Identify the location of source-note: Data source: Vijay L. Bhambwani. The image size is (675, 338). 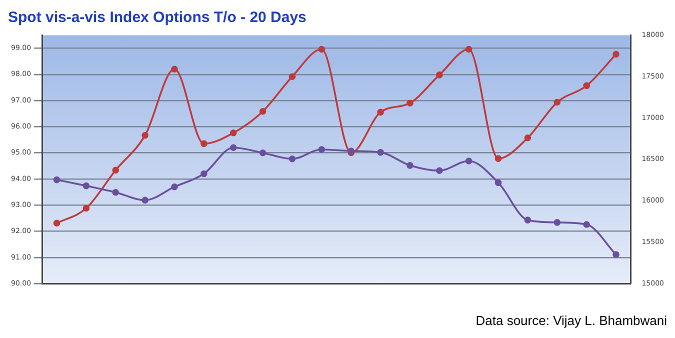
(571, 321).